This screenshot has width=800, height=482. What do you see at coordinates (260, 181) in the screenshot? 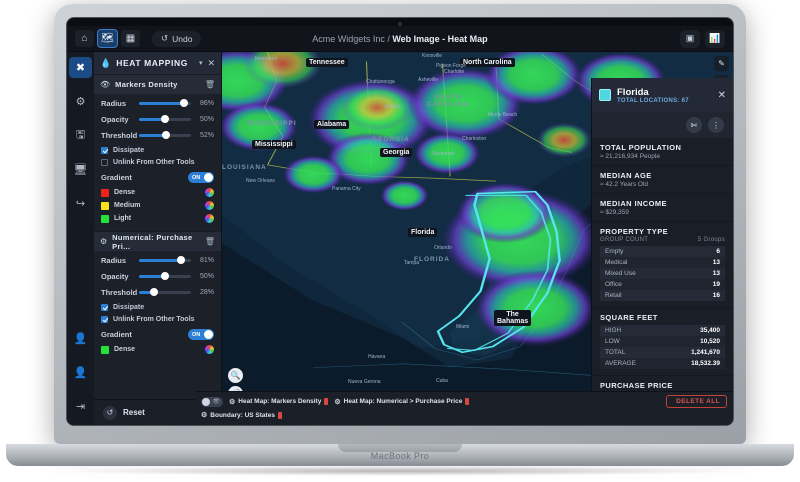
I see `map-city-label: New Orleans` at bounding box center [260, 181].